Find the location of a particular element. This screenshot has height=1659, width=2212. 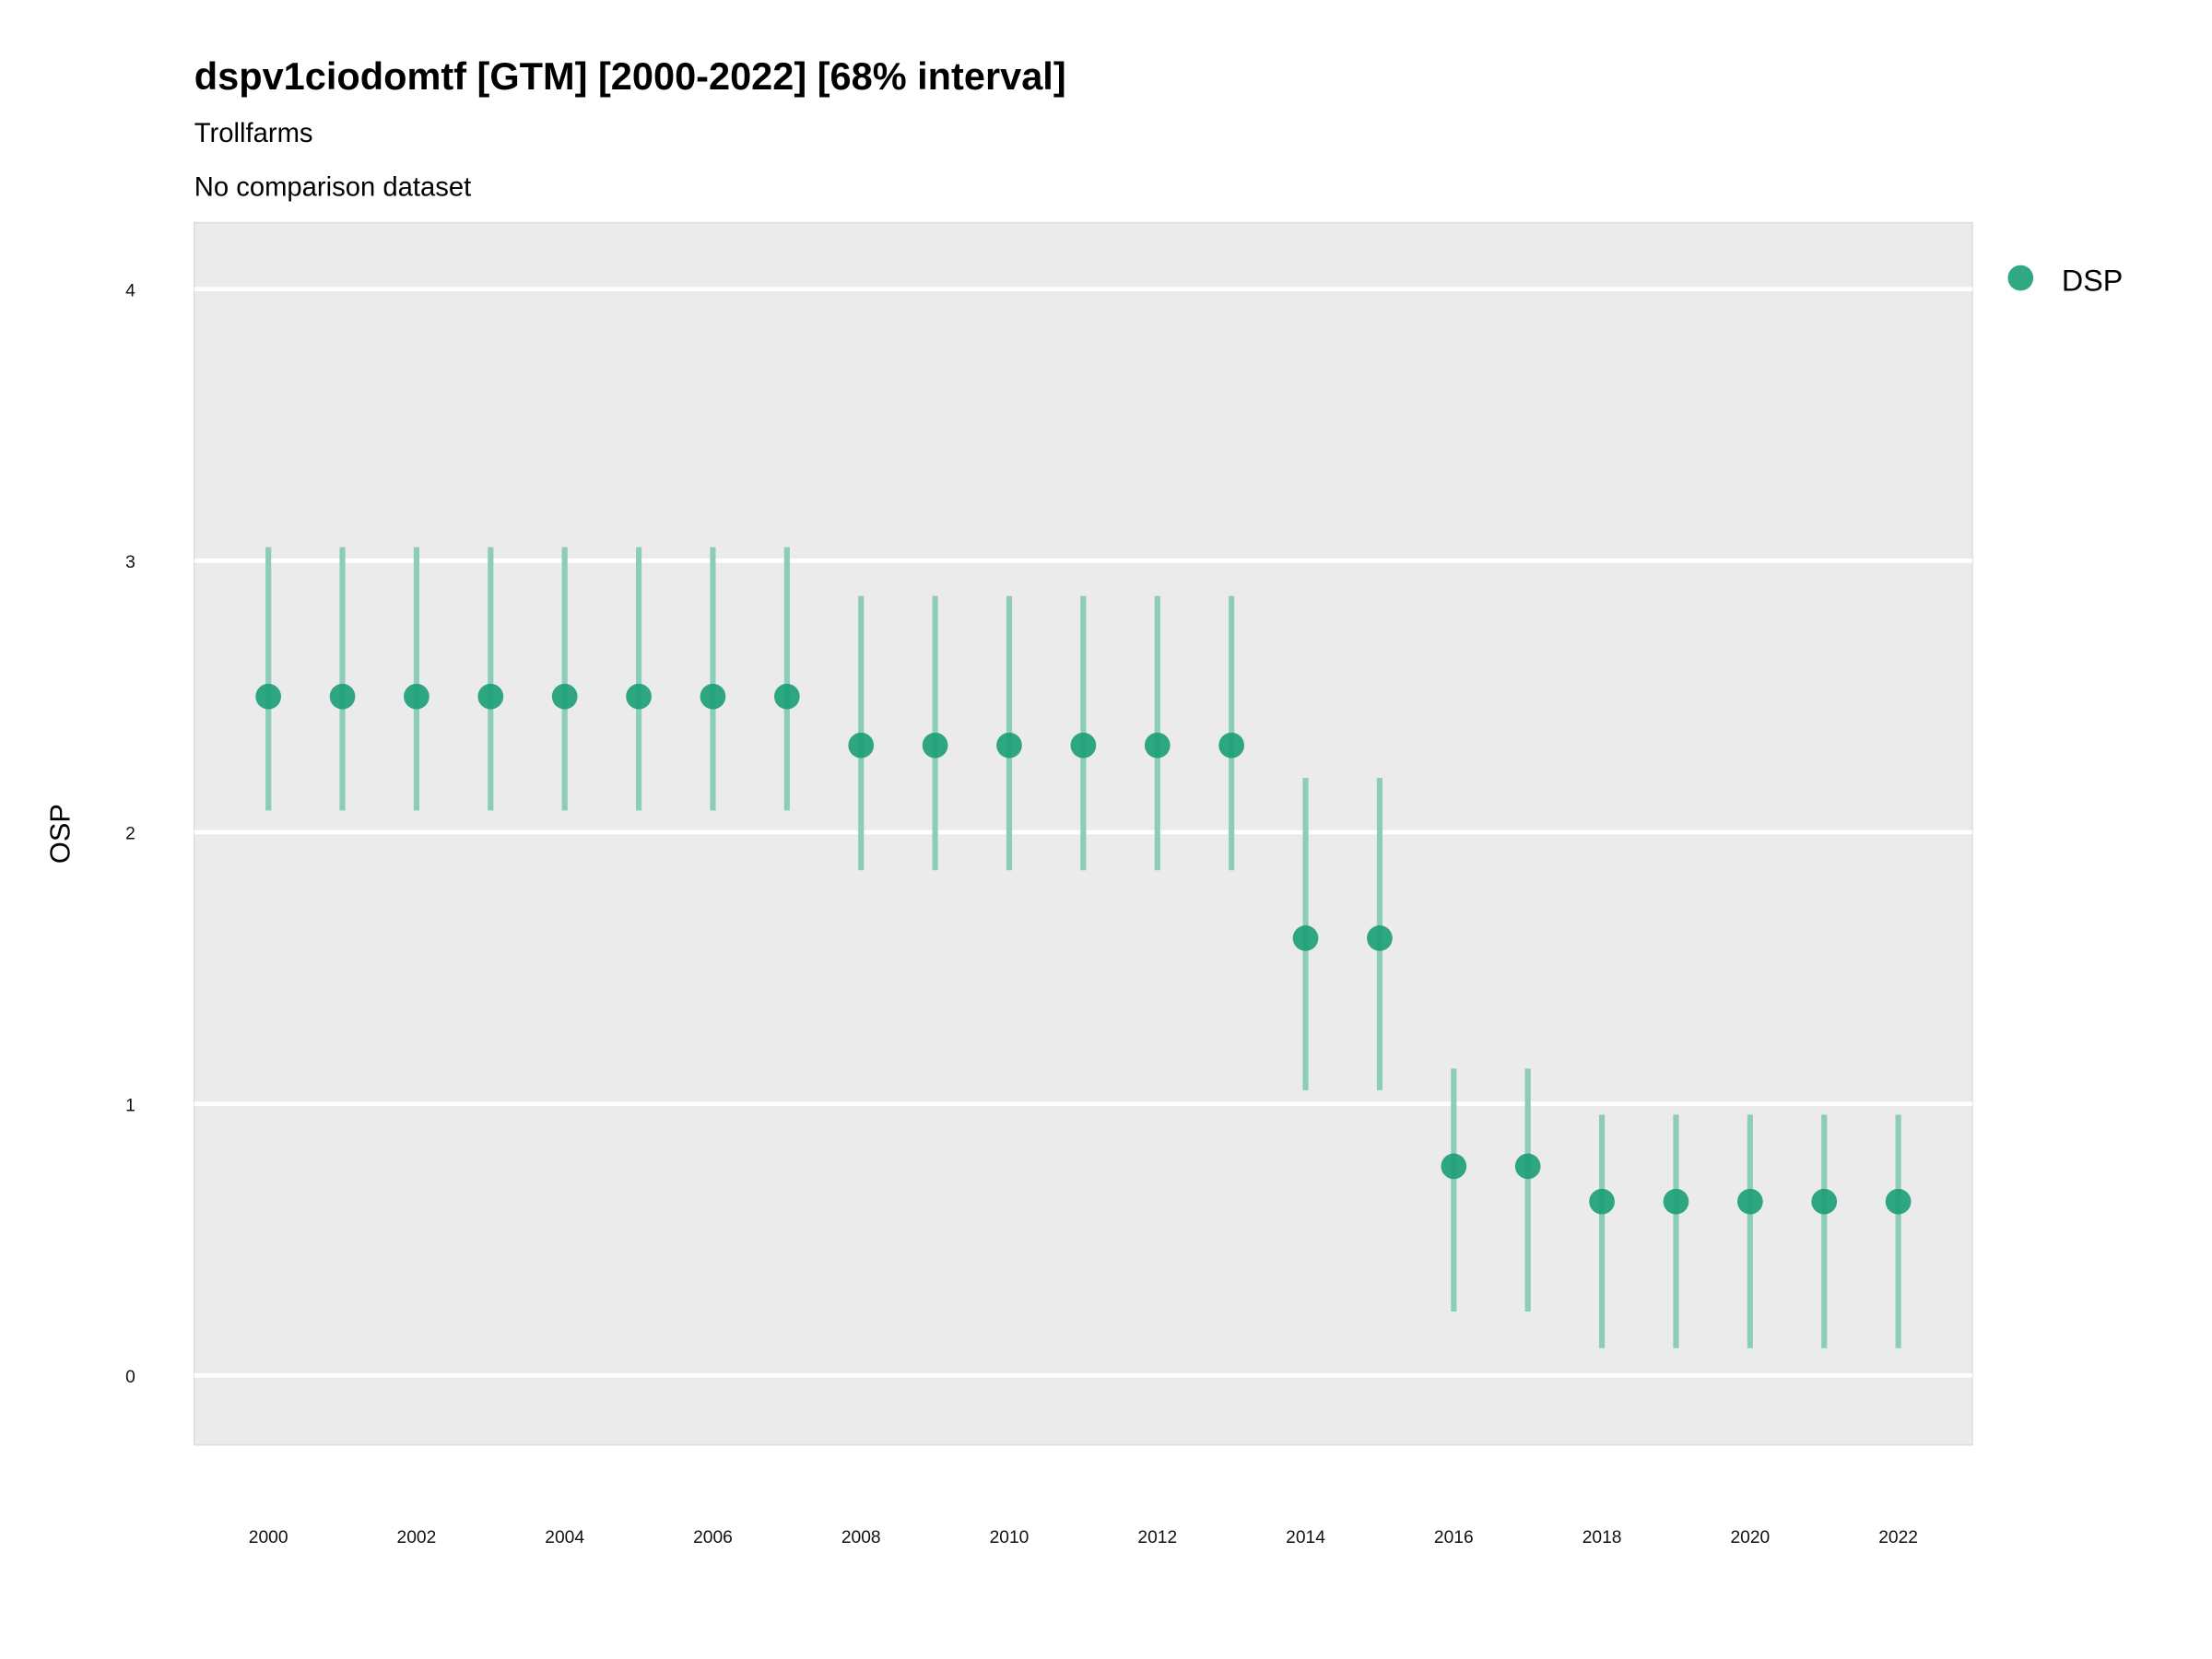

x-tick-label: 2012 is located at coordinates (1157, 1537).